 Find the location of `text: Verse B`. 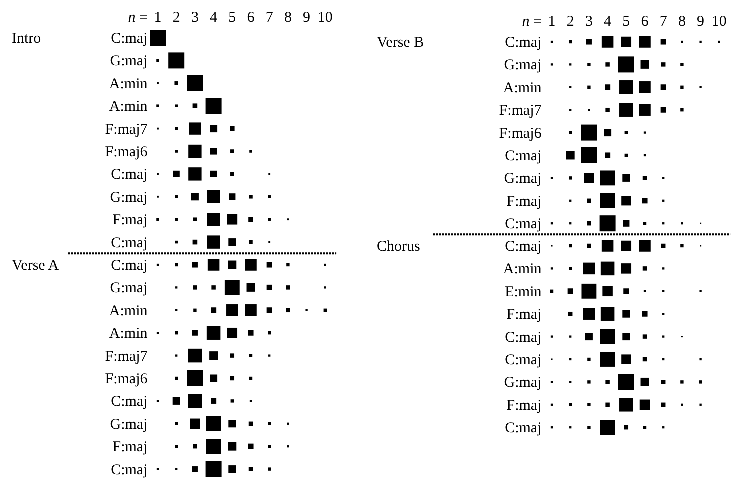

text: Verse B is located at coordinates (400, 43).